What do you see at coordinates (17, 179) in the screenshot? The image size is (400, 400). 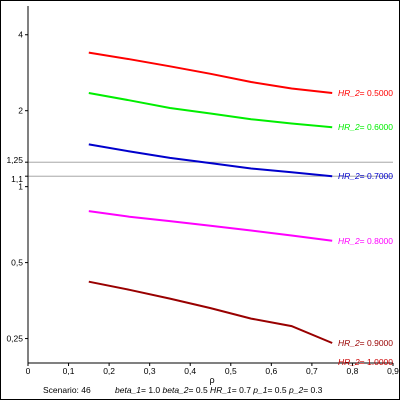 I see `y-tick-label: 1,1` at bounding box center [17, 179].